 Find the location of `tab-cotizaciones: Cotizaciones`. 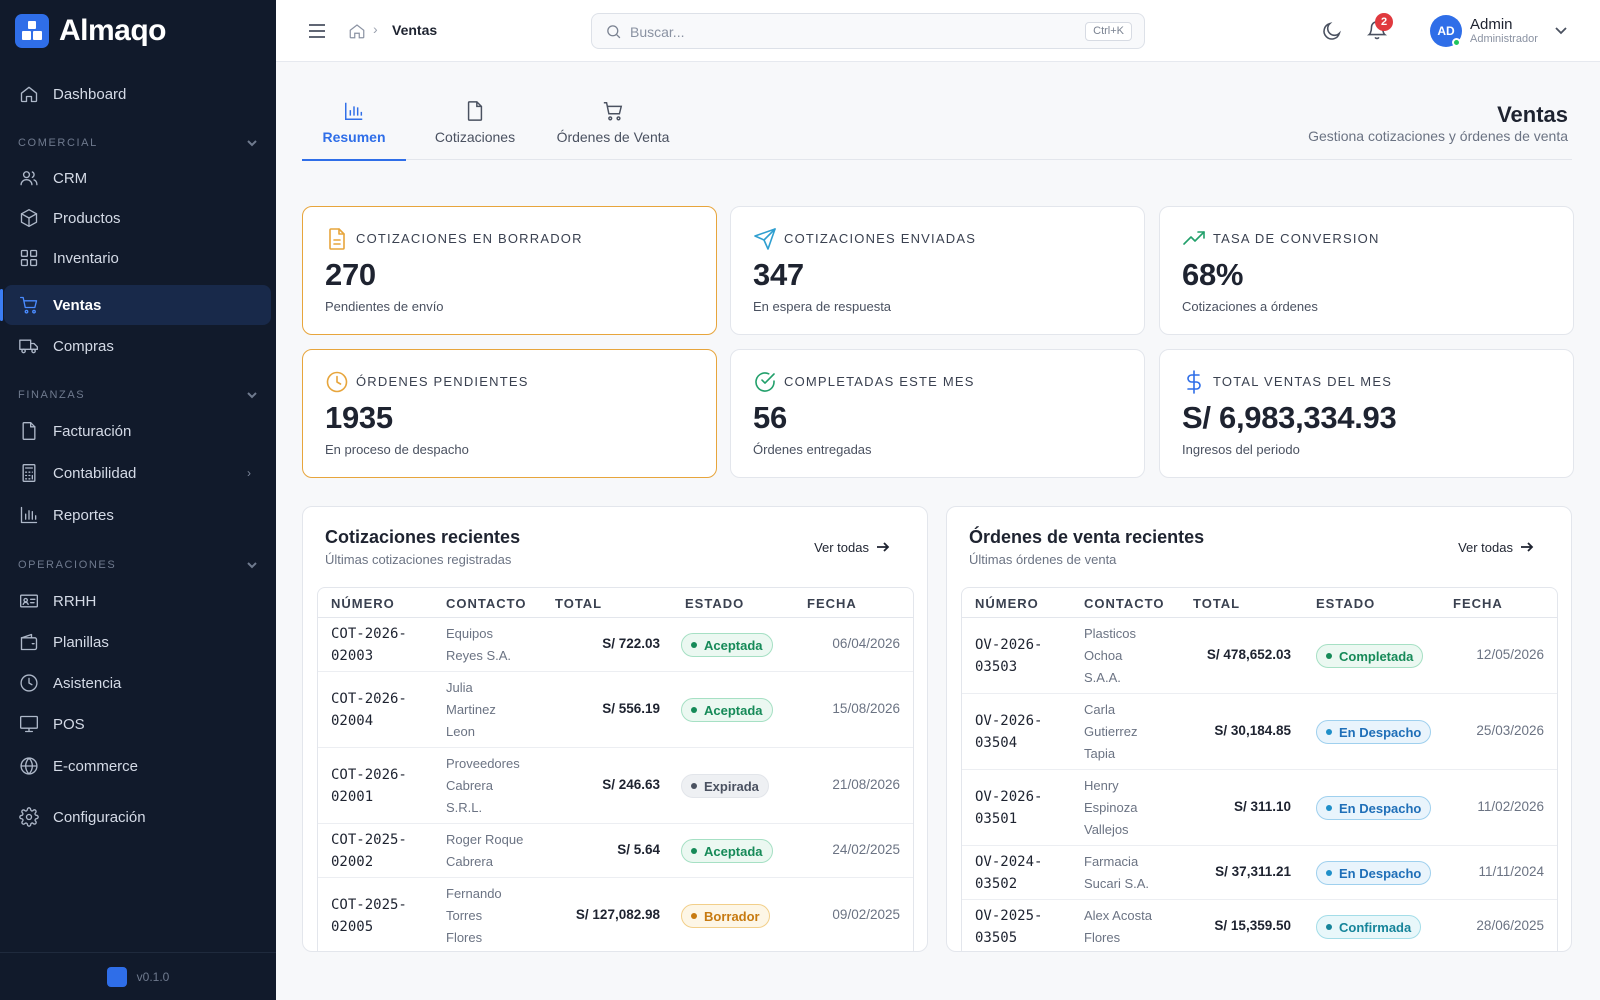

tab-cotizaciones: Cotizaciones is located at coordinates (475, 126).